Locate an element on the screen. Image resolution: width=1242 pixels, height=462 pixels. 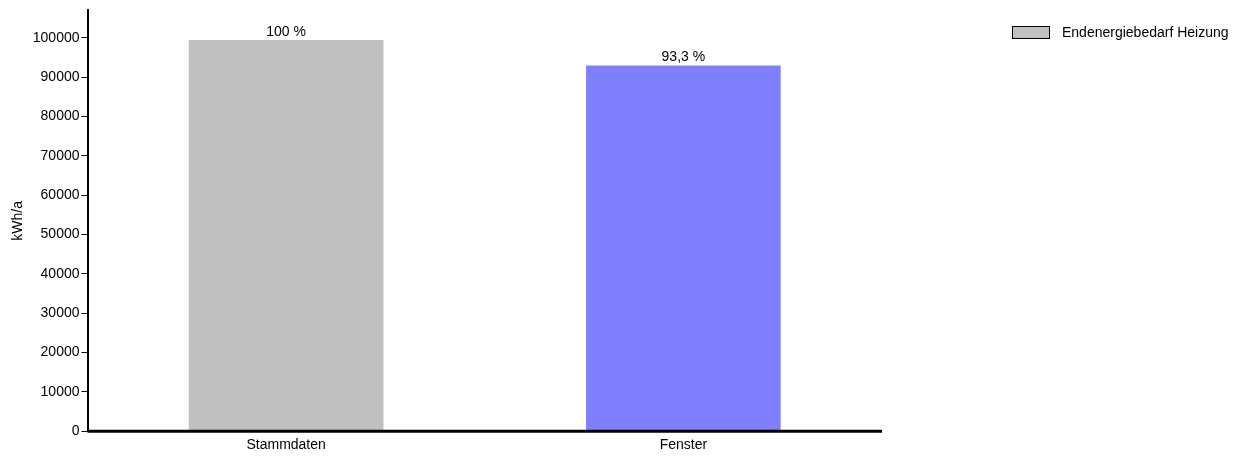
y-tick-label: 70000 is located at coordinates (60, 154).